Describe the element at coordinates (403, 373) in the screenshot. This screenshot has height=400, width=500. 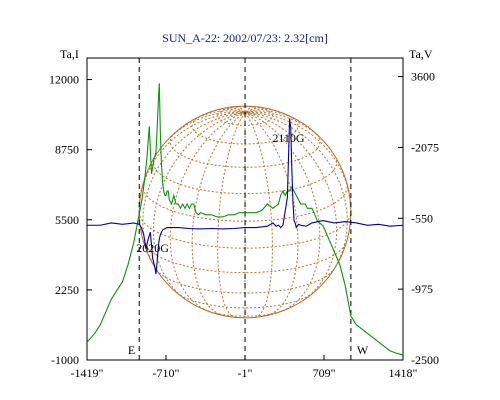
I see `x-tick-label: 1418"` at that location.